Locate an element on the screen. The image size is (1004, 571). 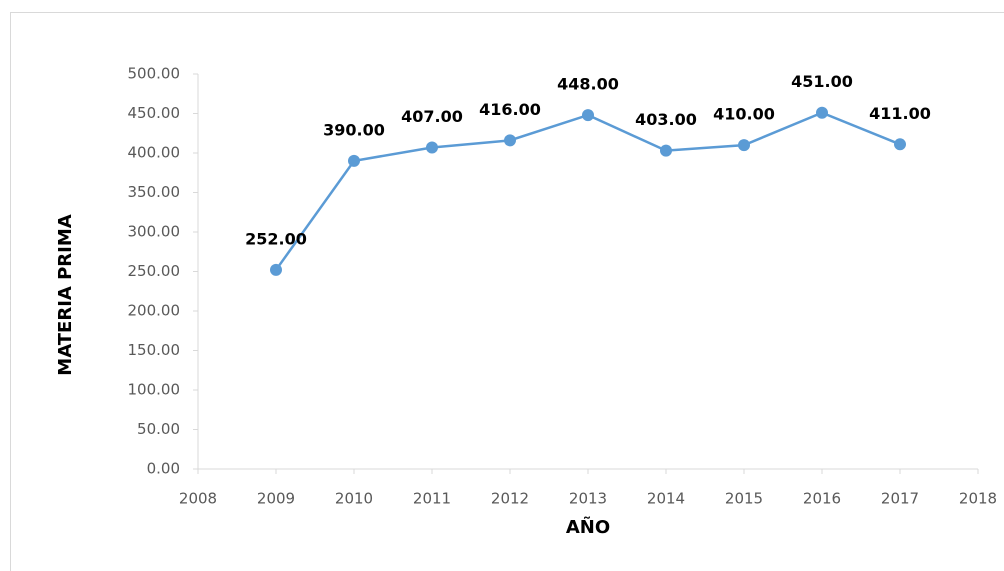
data-label: 448.00 is located at coordinates (588, 84).